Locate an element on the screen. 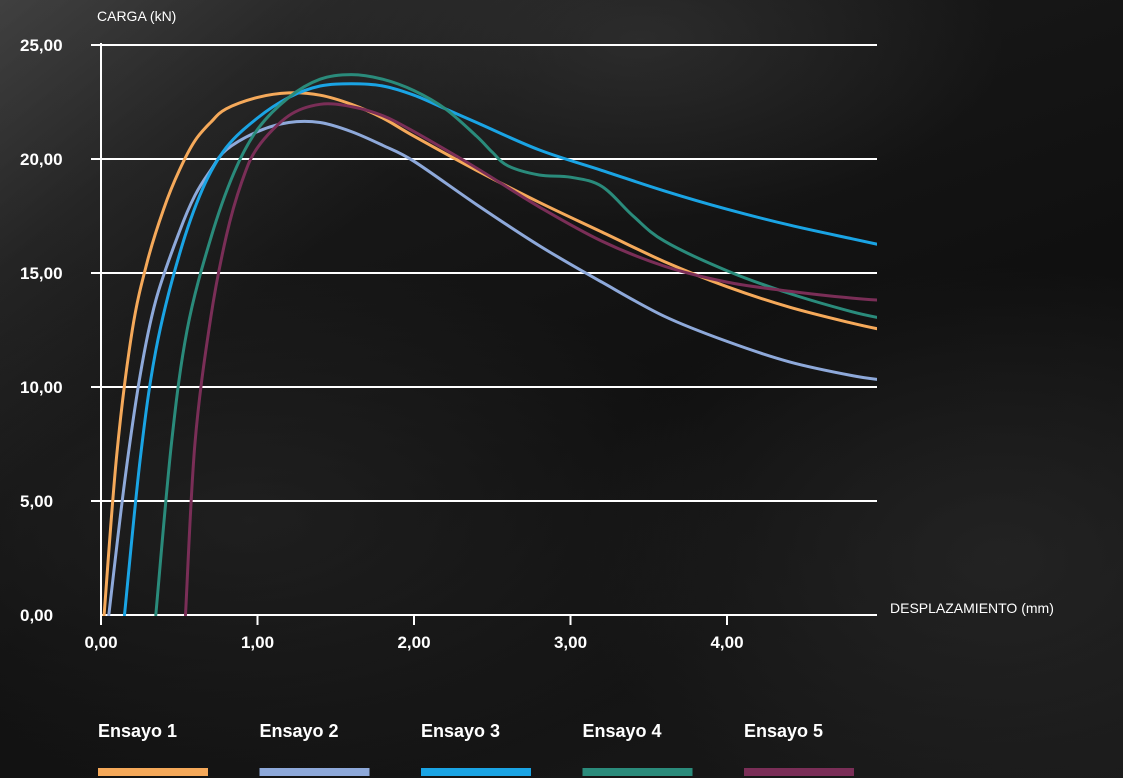  y-tick-label: 10,00 is located at coordinates (41, 387).